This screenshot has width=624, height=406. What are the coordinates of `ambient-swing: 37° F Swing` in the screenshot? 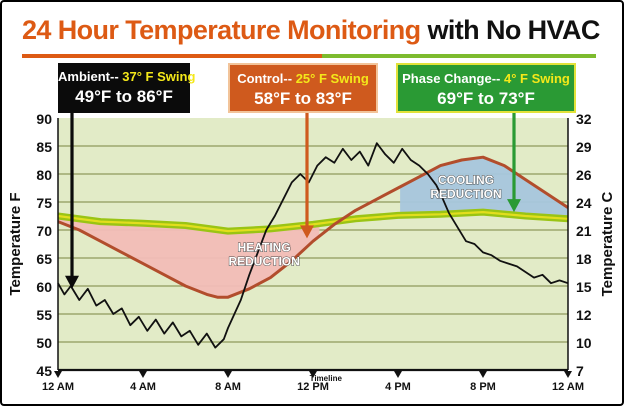 It's located at (159, 76).